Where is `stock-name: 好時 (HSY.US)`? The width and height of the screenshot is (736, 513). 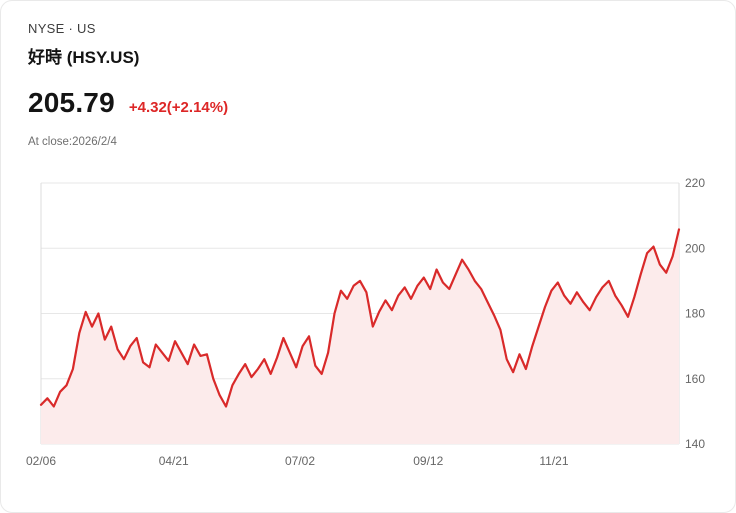
stock-name: 好時 (HSY.US) is located at coordinates (84, 57).